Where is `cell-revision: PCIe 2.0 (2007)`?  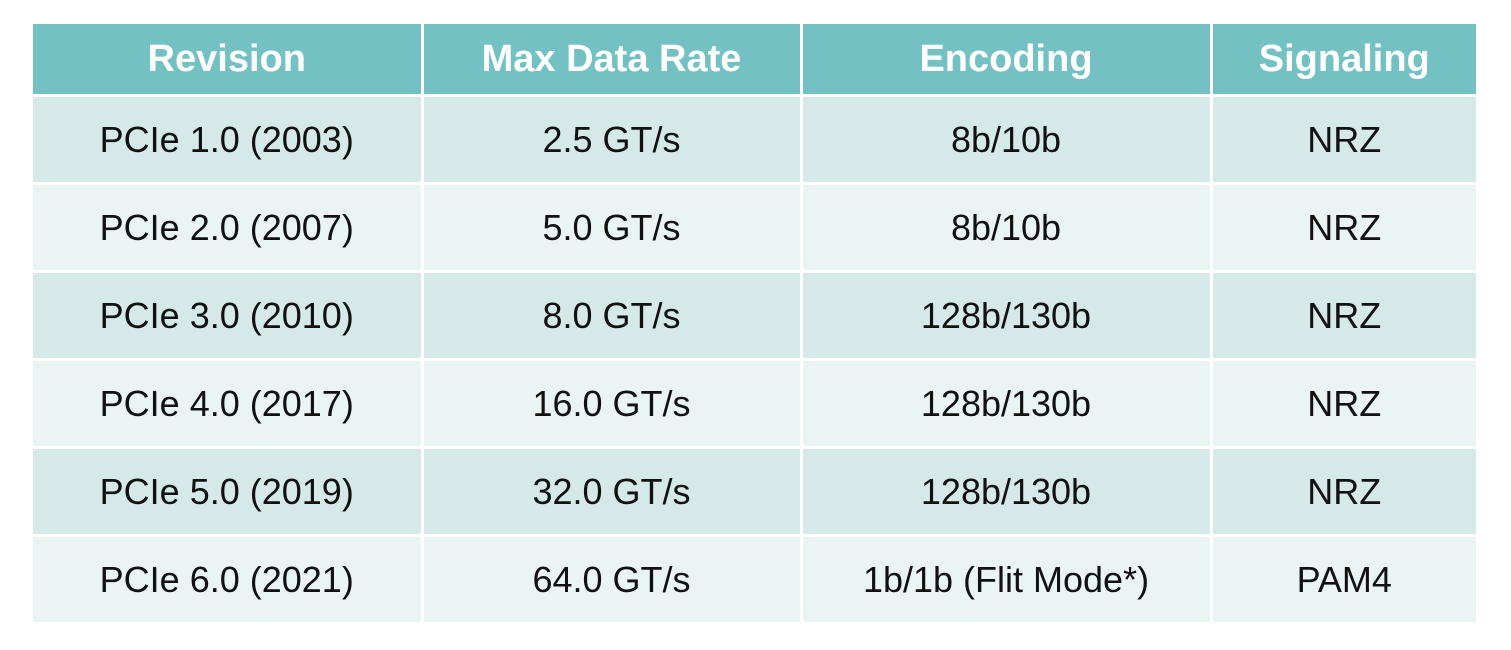 cell-revision: PCIe 2.0 (2007) is located at coordinates (228, 227).